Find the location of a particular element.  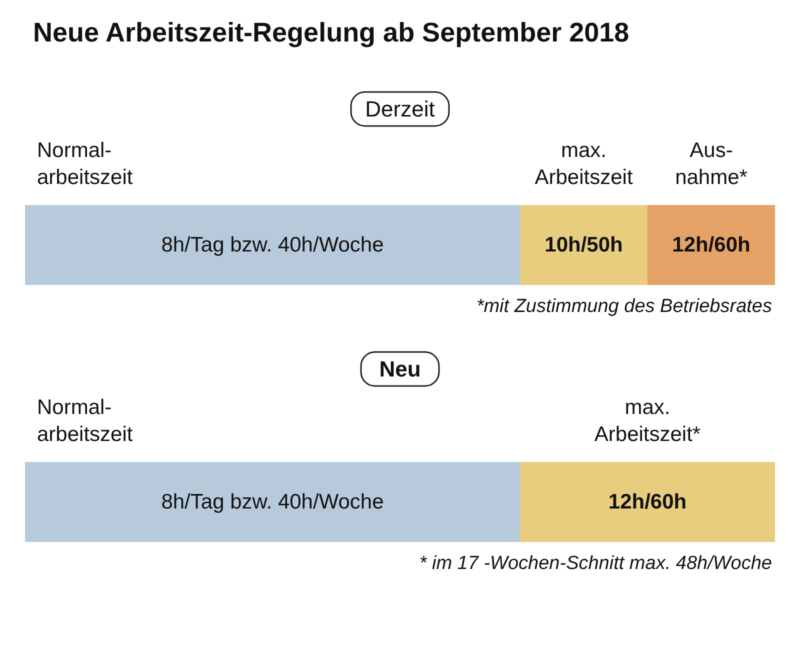

chart-subtitle: Derzeit is located at coordinates (400, 109).